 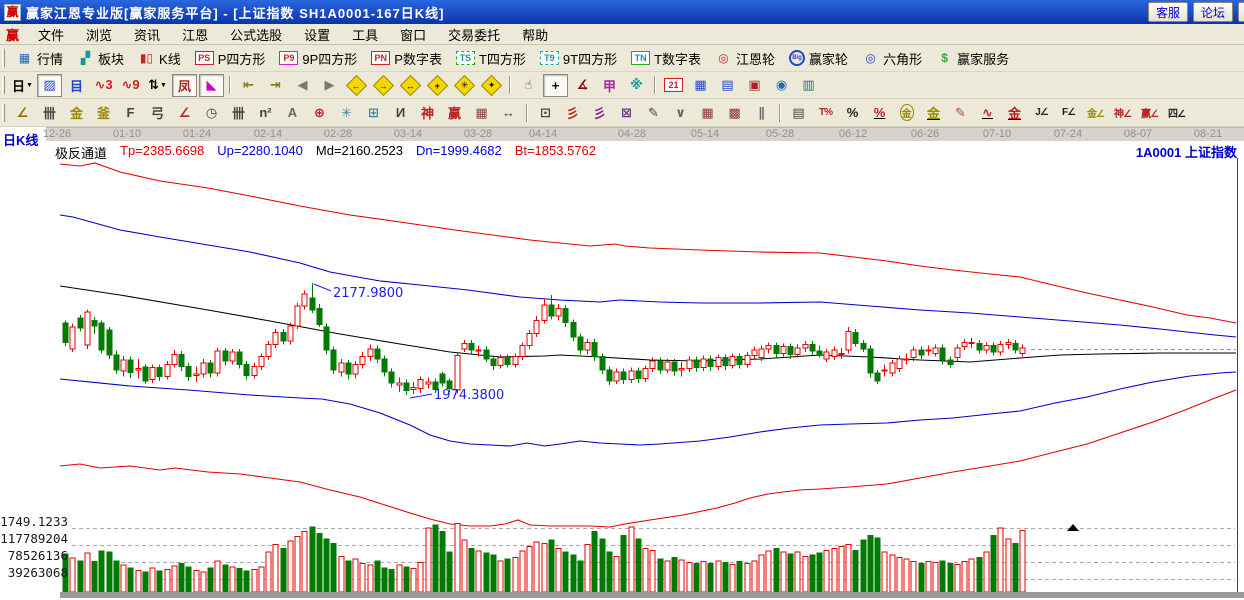 I want to click on t-number-table-button: TN T数字表, so click(x=666, y=58).